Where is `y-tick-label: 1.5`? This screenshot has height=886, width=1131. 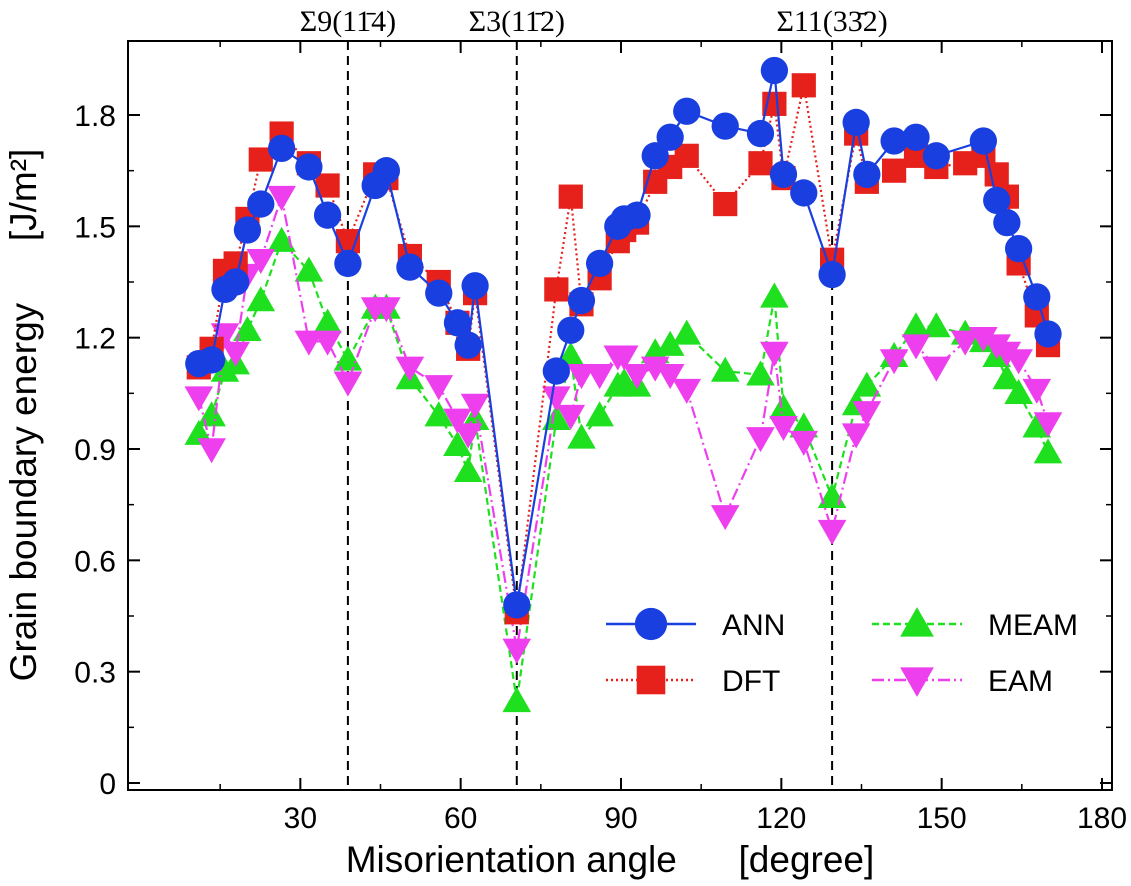 y-tick-label: 1.5 is located at coordinates (95, 227).